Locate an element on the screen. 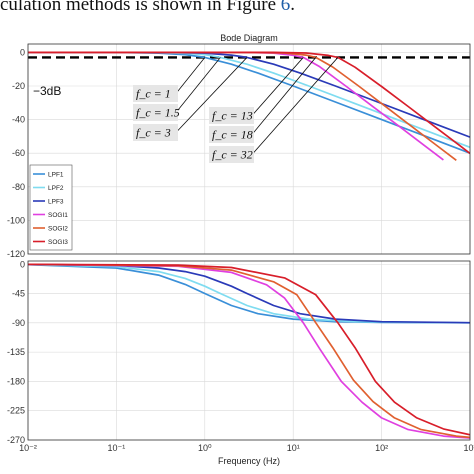 This screenshot has height=474, width=474. annotation-label: f_c = 32 is located at coordinates (232, 155).